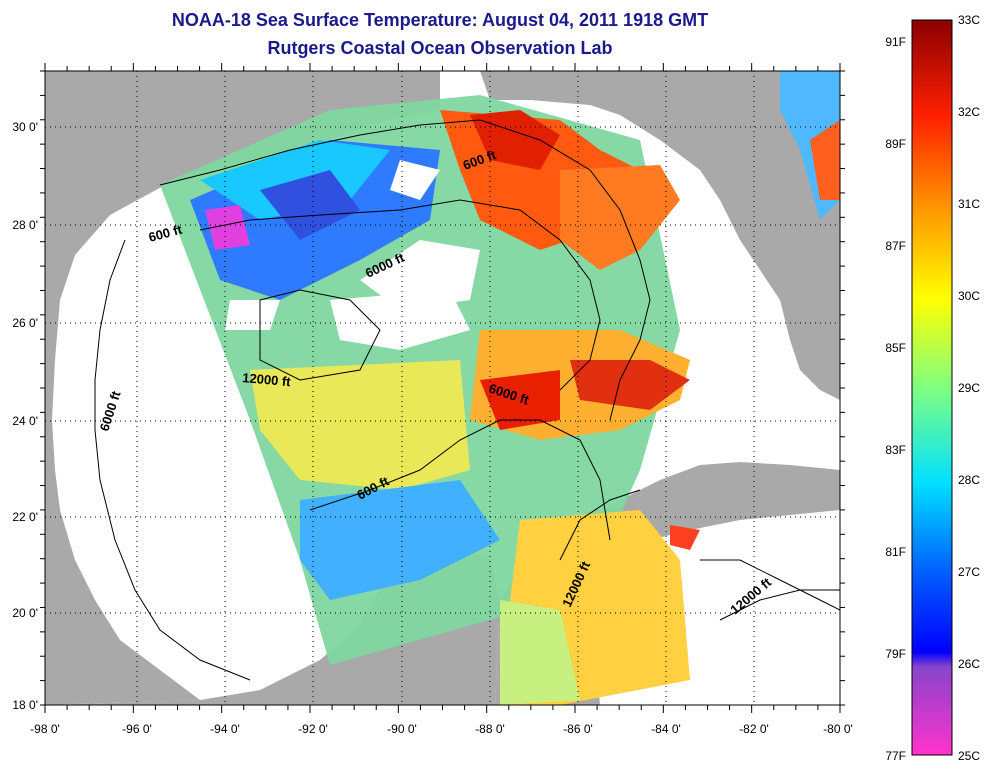  What do you see at coordinates (895, 246) in the screenshot?
I see `colorbar-label-f: 87F` at bounding box center [895, 246].